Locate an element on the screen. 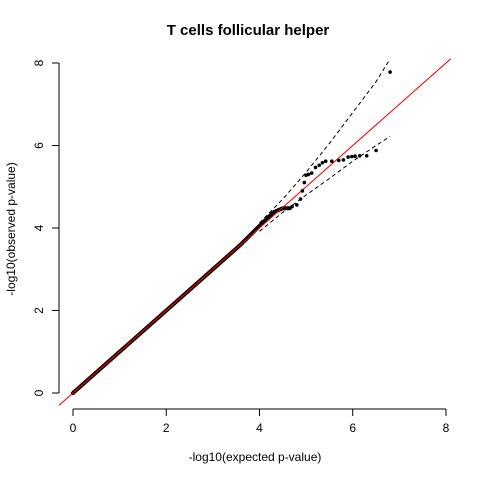 The height and width of the screenshot is (480, 480). y-tick-label: 4 is located at coordinates (39, 227).